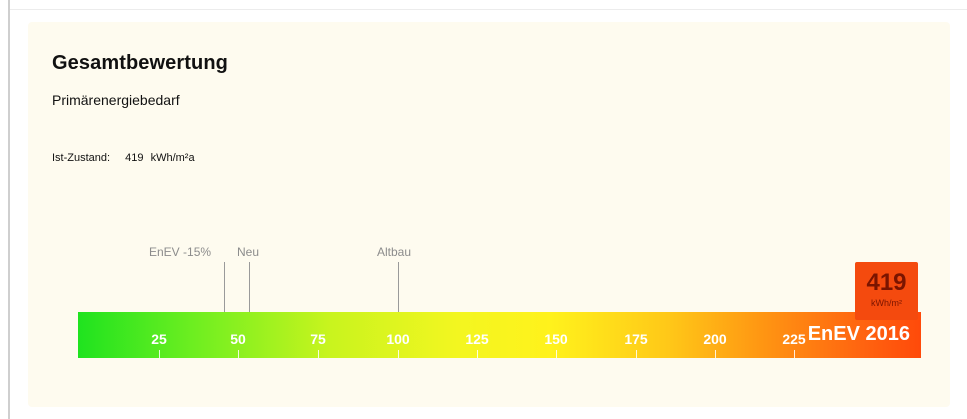 This screenshot has width=967, height=419. What do you see at coordinates (394, 252) in the screenshot?
I see `marker-label-altbau: Altbau` at bounding box center [394, 252].